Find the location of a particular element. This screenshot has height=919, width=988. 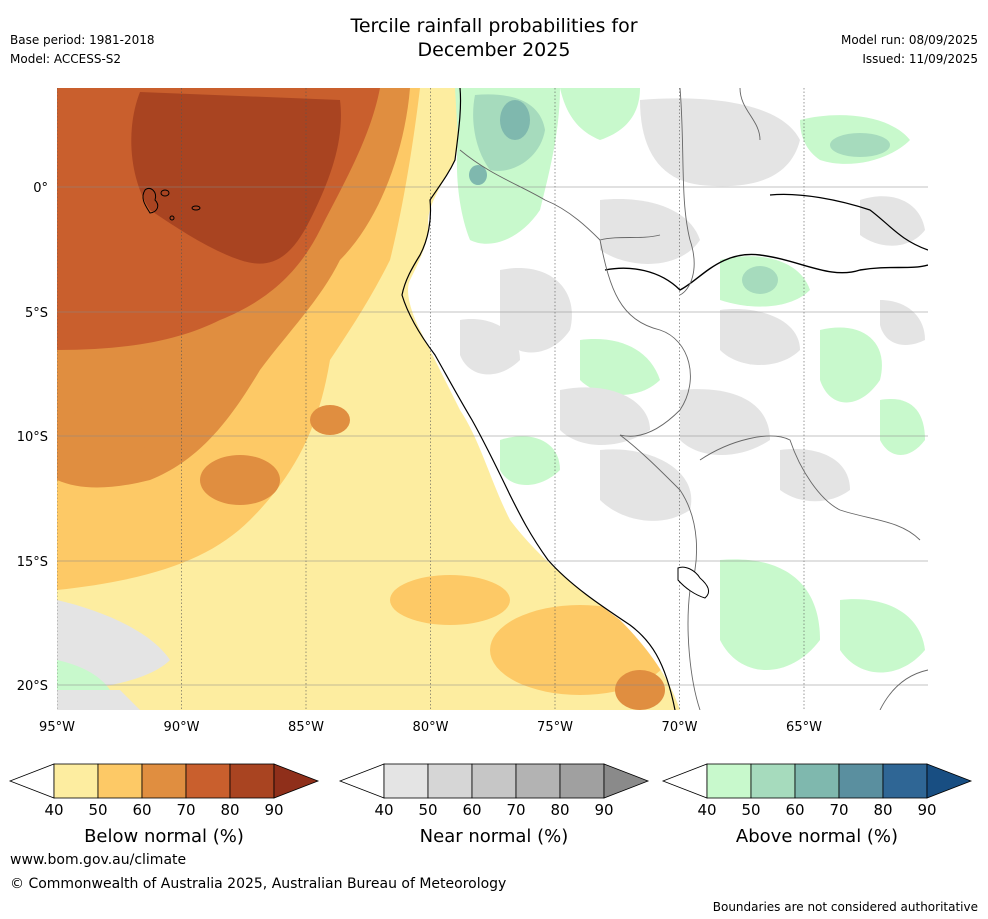

colorbar-near: 40 50 60 70 80 90 Near normal (%) is located at coordinates (494, 805).